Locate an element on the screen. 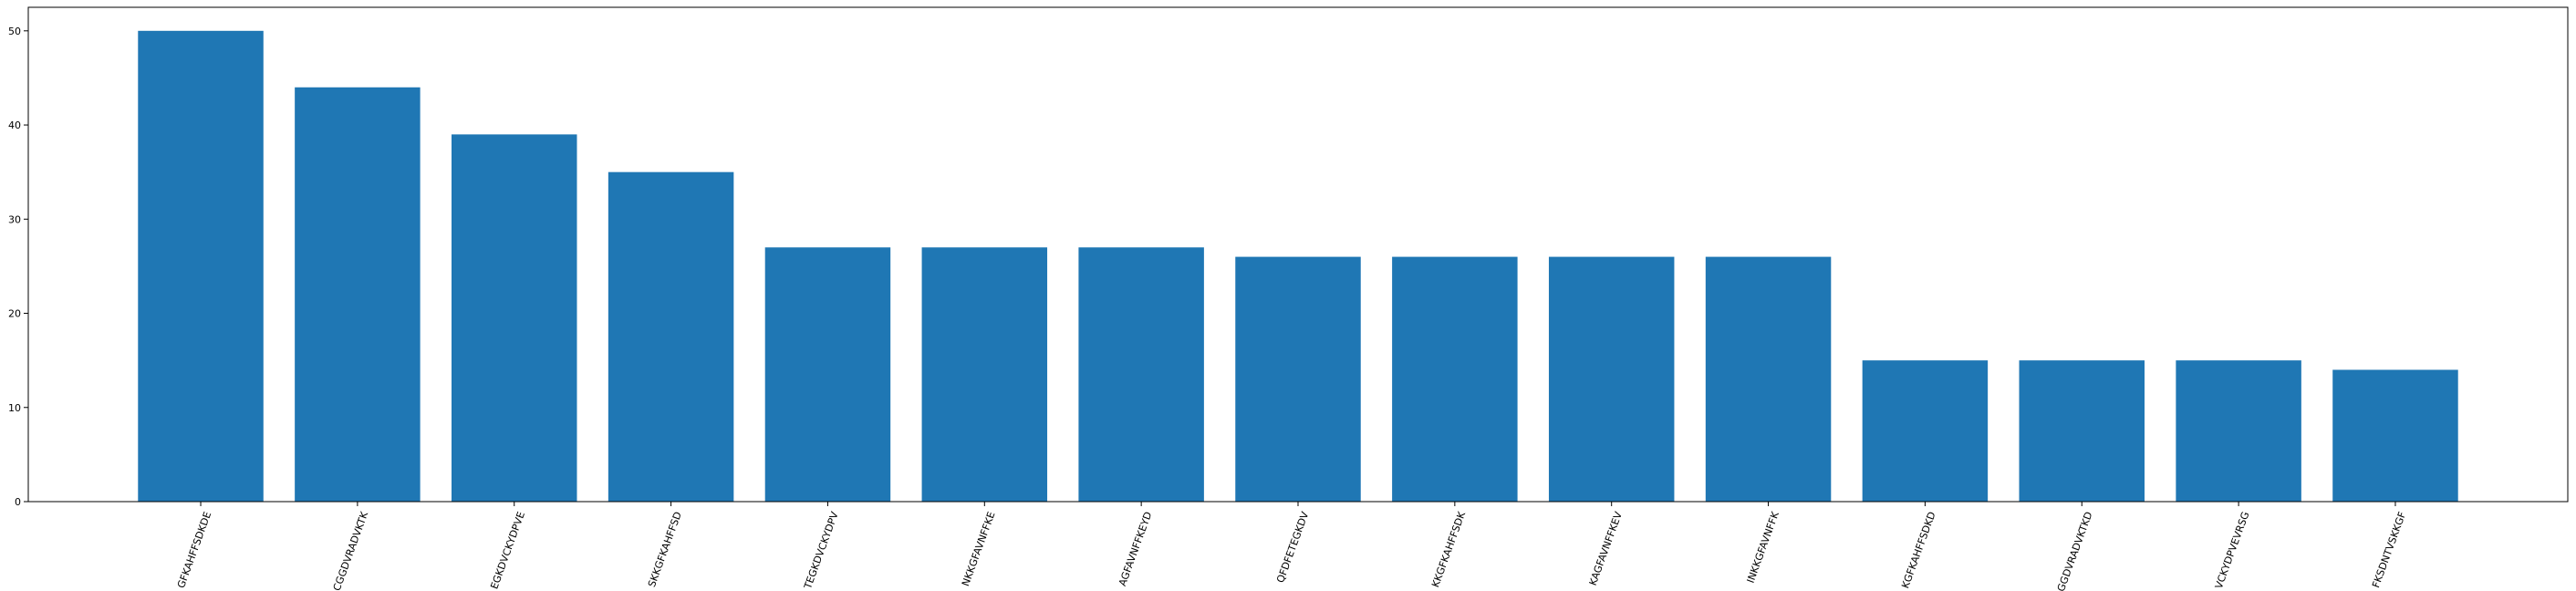  y-tick-label-2: 20 is located at coordinates (14, 314).